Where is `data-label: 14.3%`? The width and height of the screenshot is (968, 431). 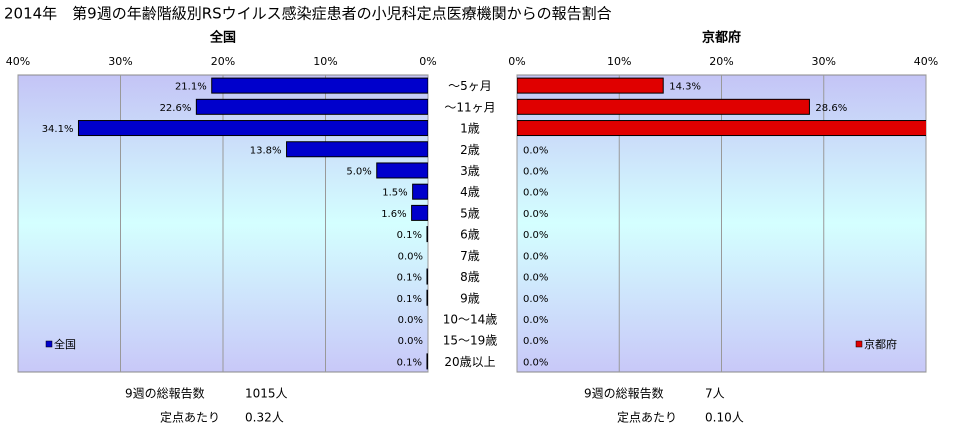 data-label: 14.3% is located at coordinates (685, 87).